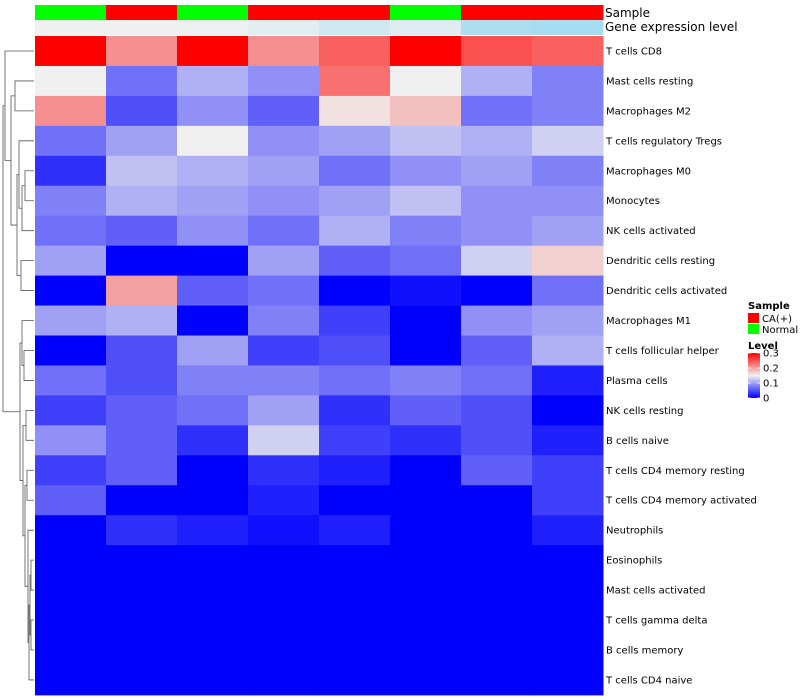  What do you see at coordinates (753, 318) in the screenshot?
I see `legend-swatch-ca` at bounding box center [753, 318].